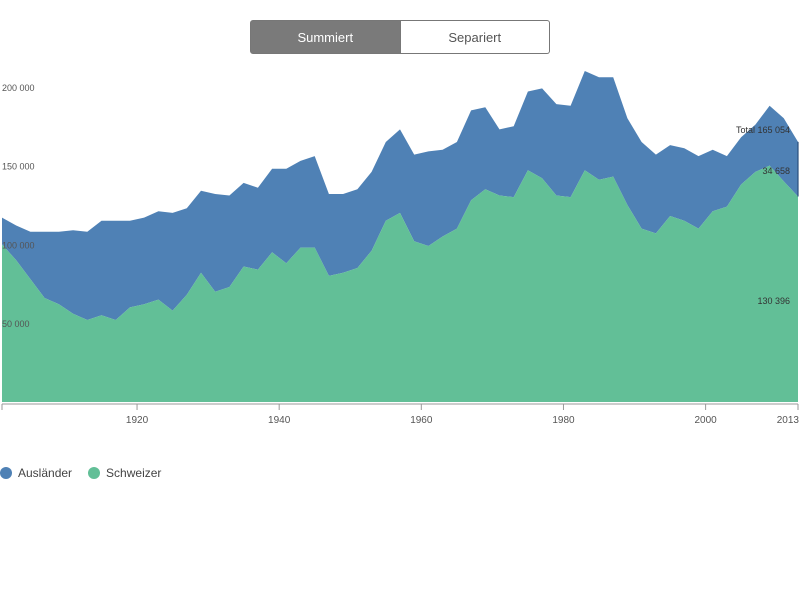 Image resolution: width=800 pixels, height=600 pixels. What do you see at coordinates (788, 420) in the screenshot?
I see `x-tick-label: 2013` at bounding box center [788, 420].